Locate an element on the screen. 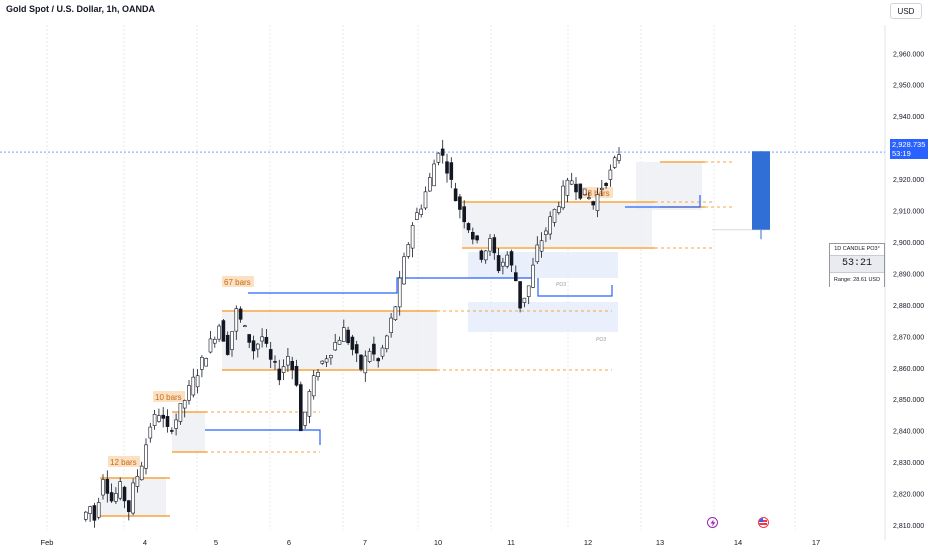 Image resolution: width=932 pixels, height=550 pixels. y-tick-label: 2,920.000 is located at coordinates (908, 180).